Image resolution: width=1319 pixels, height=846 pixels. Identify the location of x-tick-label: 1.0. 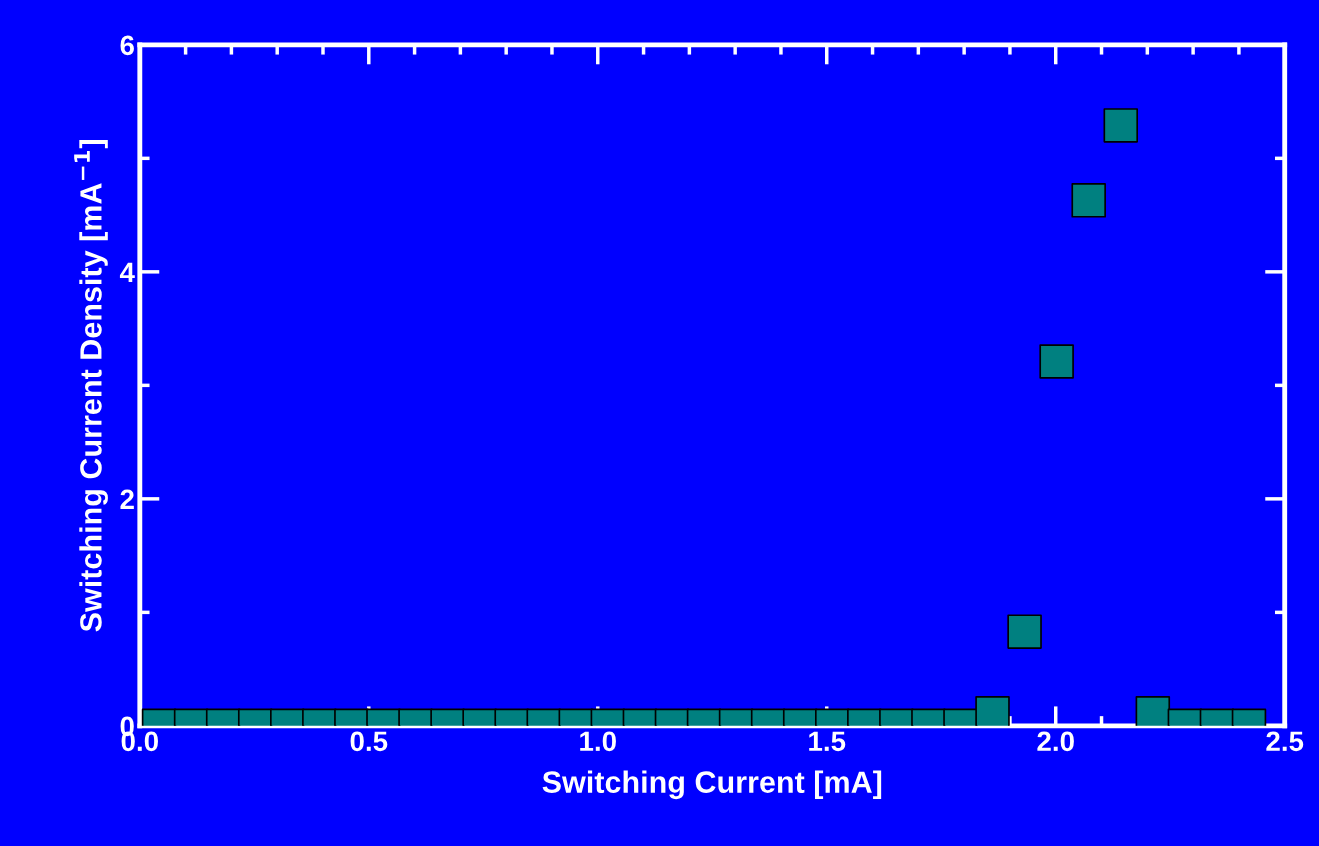
(598, 741).